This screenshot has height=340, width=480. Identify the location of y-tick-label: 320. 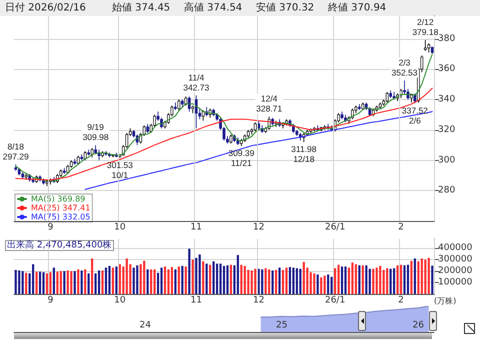
(447, 129).